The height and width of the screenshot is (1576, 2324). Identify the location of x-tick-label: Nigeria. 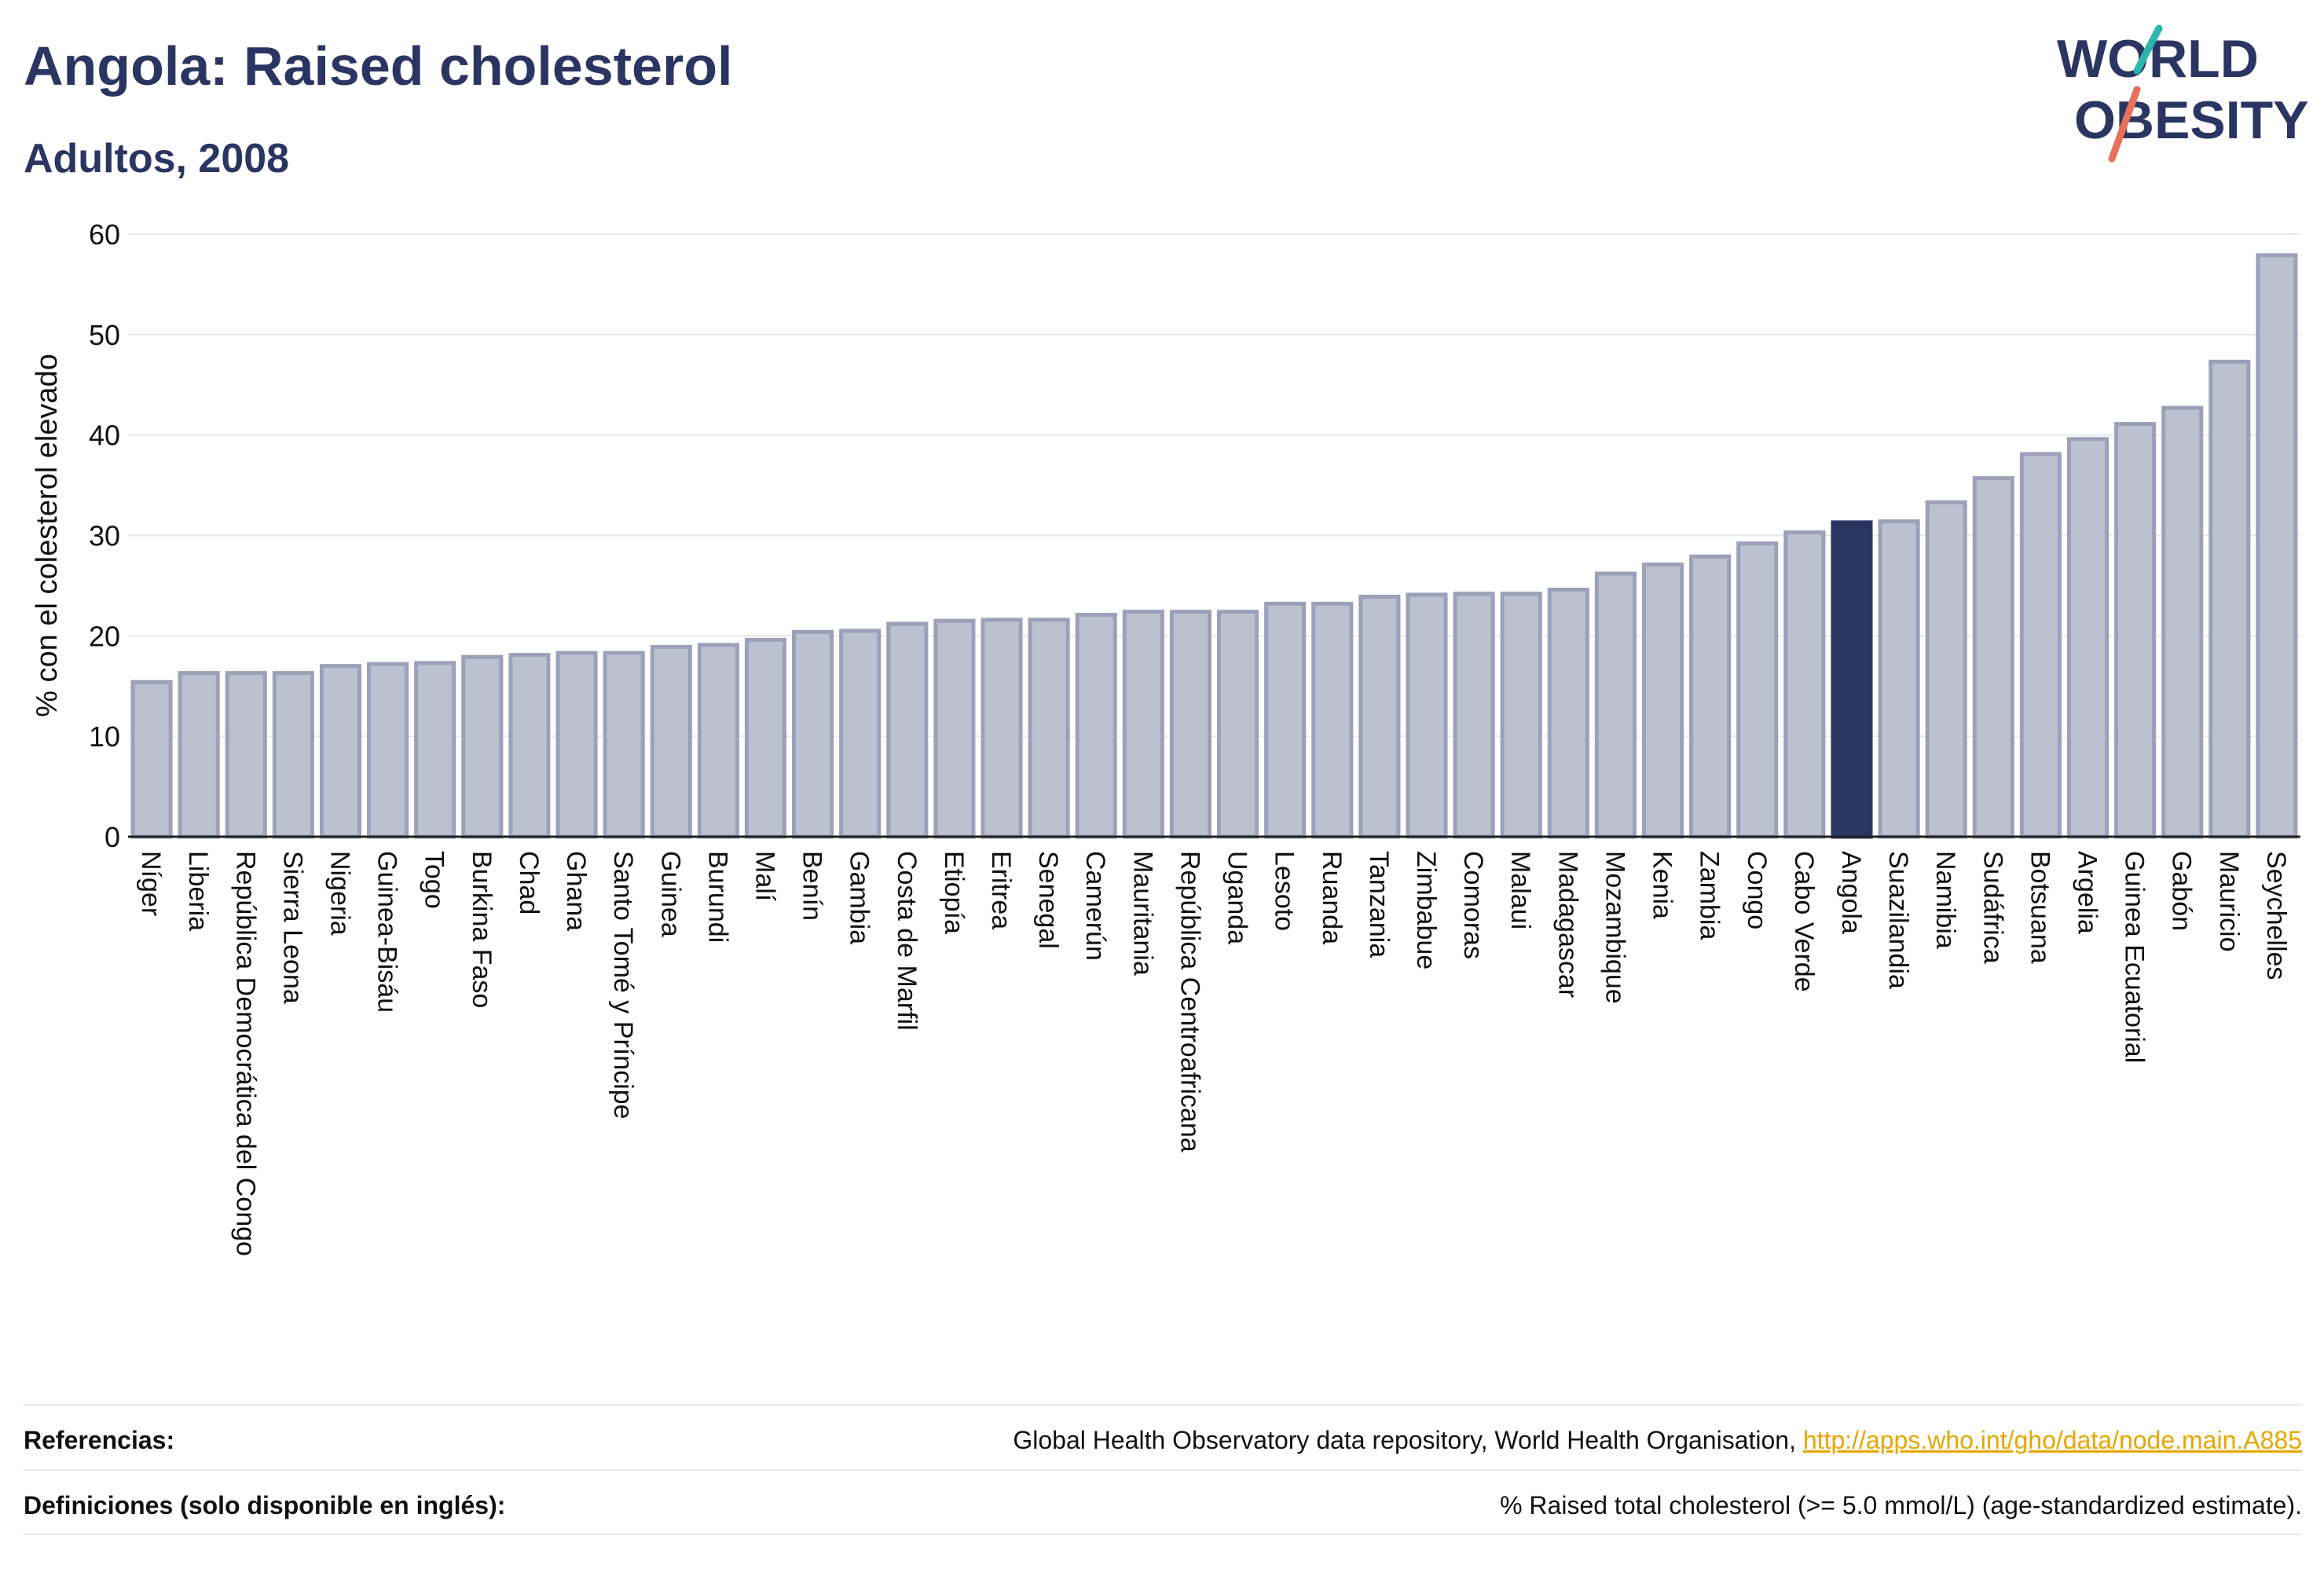
(339, 893).